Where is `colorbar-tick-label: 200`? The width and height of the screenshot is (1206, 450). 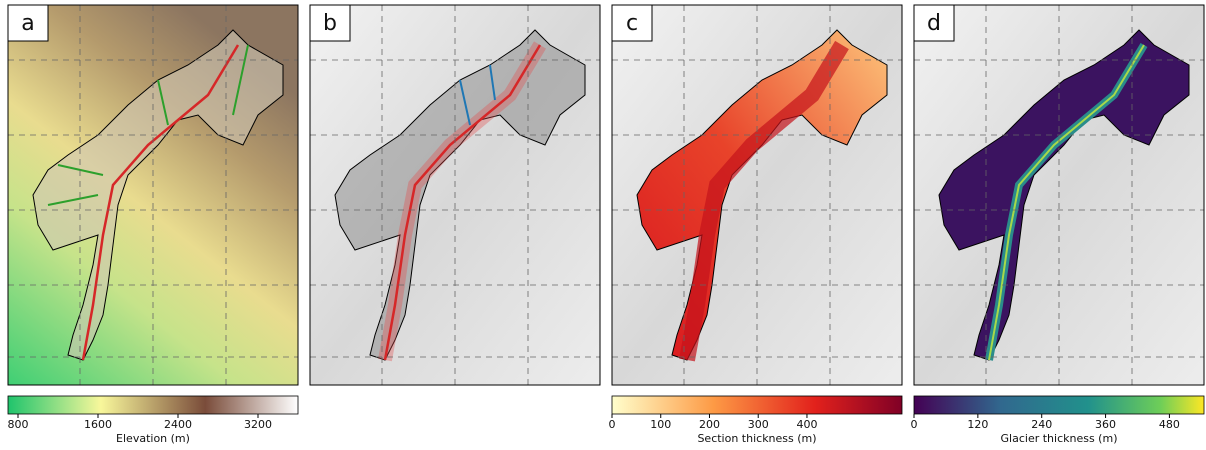 colorbar-tick-label: 200 is located at coordinates (709, 424).